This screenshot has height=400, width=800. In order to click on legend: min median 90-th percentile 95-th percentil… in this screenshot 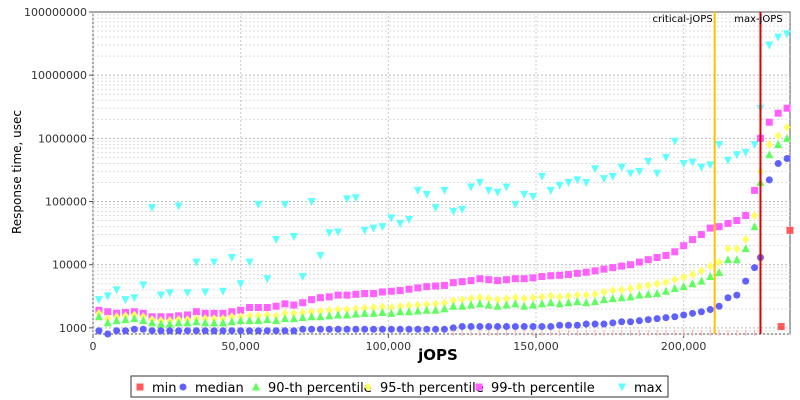, I will do `click(399, 386)`.